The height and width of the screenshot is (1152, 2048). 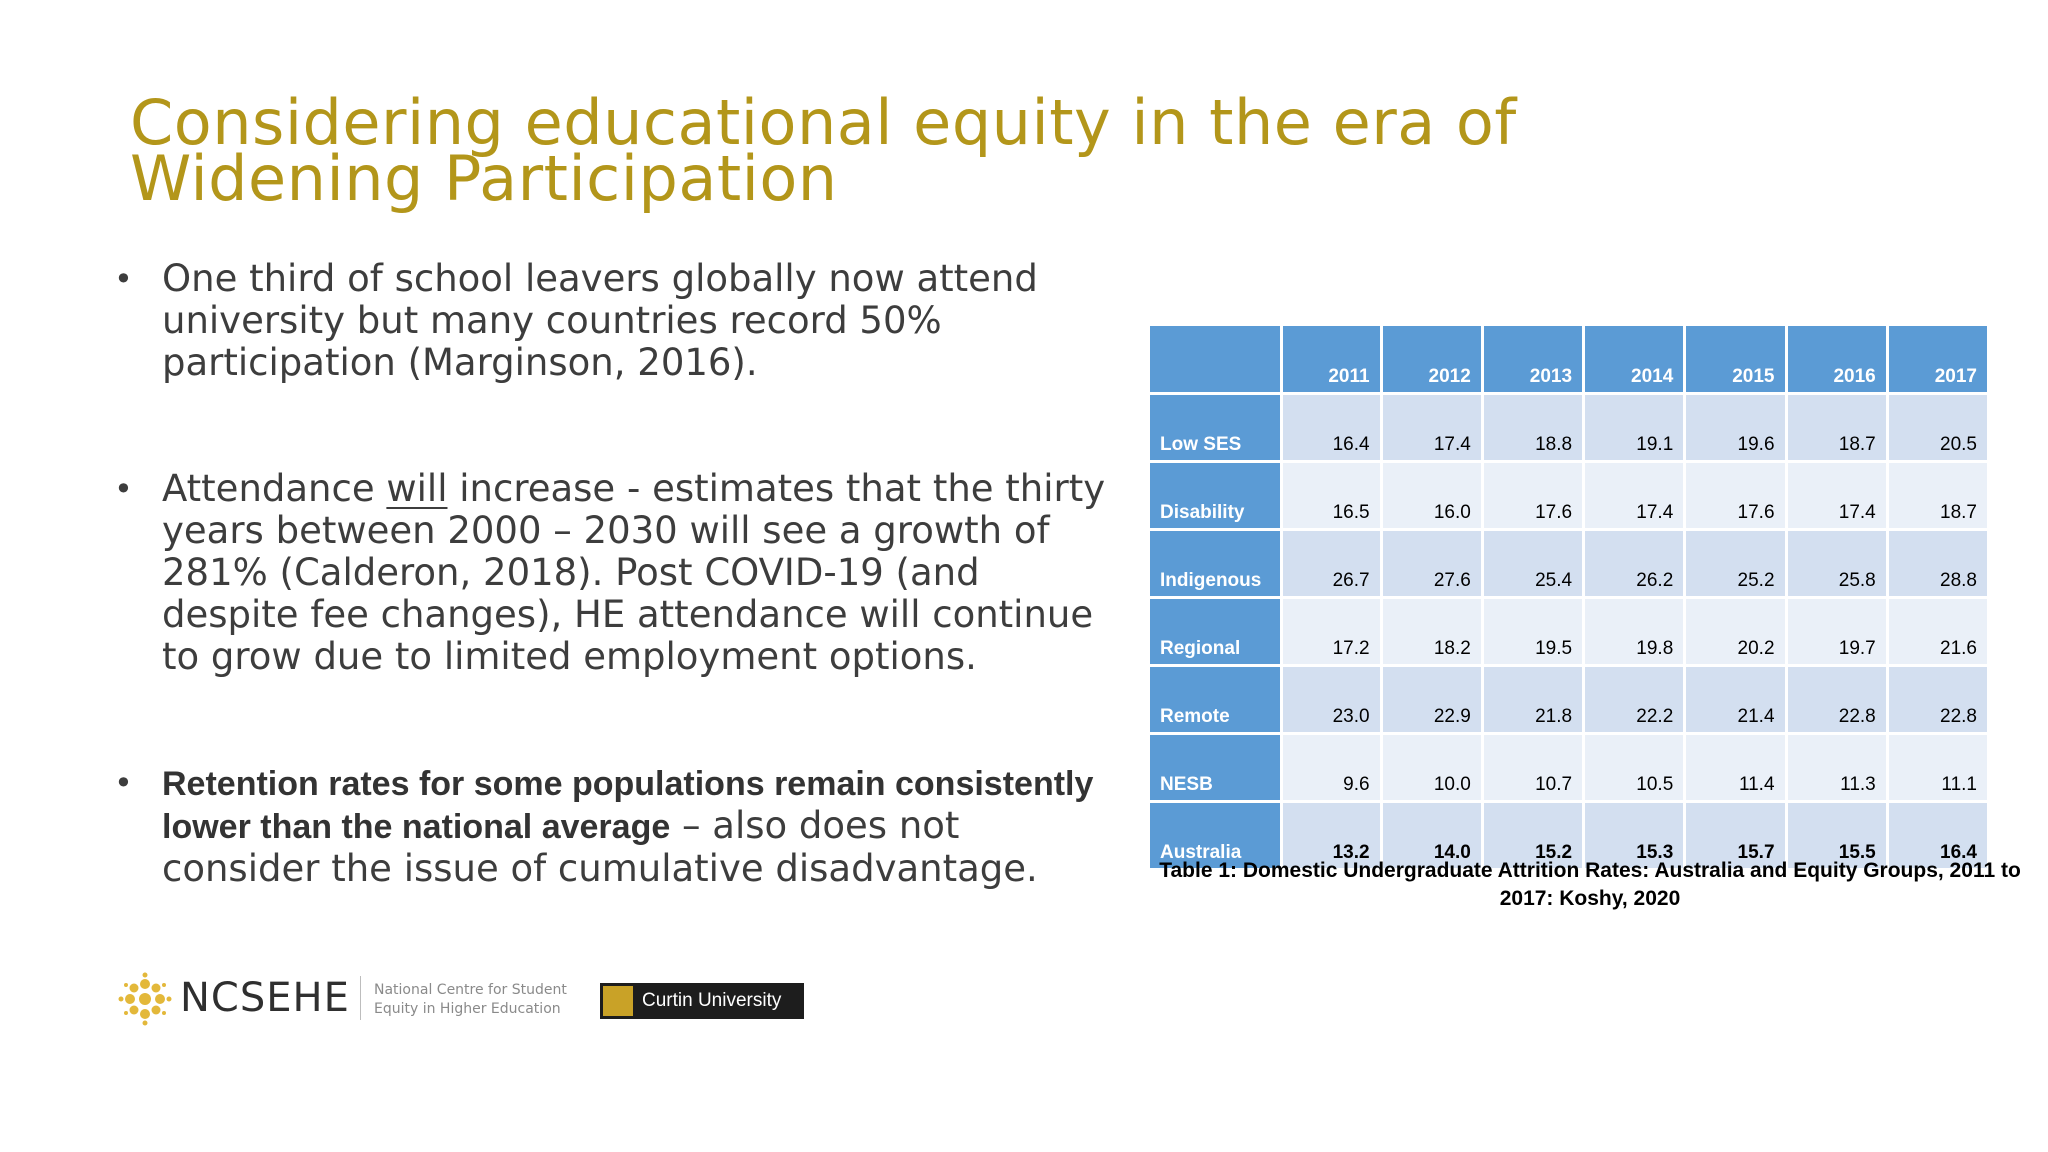 What do you see at coordinates (1735, 427) in the screenshot?
I see `table-cell: 19.6` at bounding box center [1735, 427].